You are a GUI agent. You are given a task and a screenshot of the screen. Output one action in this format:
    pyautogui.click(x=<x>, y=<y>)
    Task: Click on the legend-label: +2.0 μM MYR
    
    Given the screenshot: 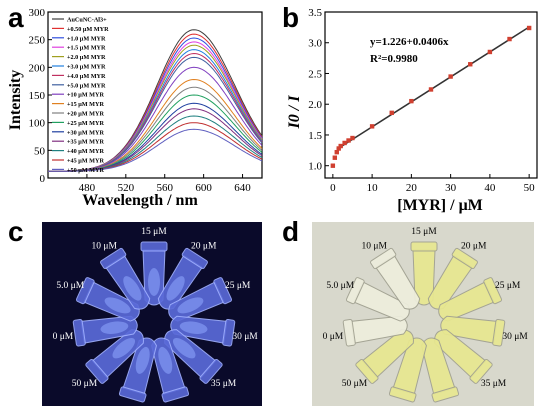 What is the action you would take?
    pyautogui.click(x=86, y=57)
    